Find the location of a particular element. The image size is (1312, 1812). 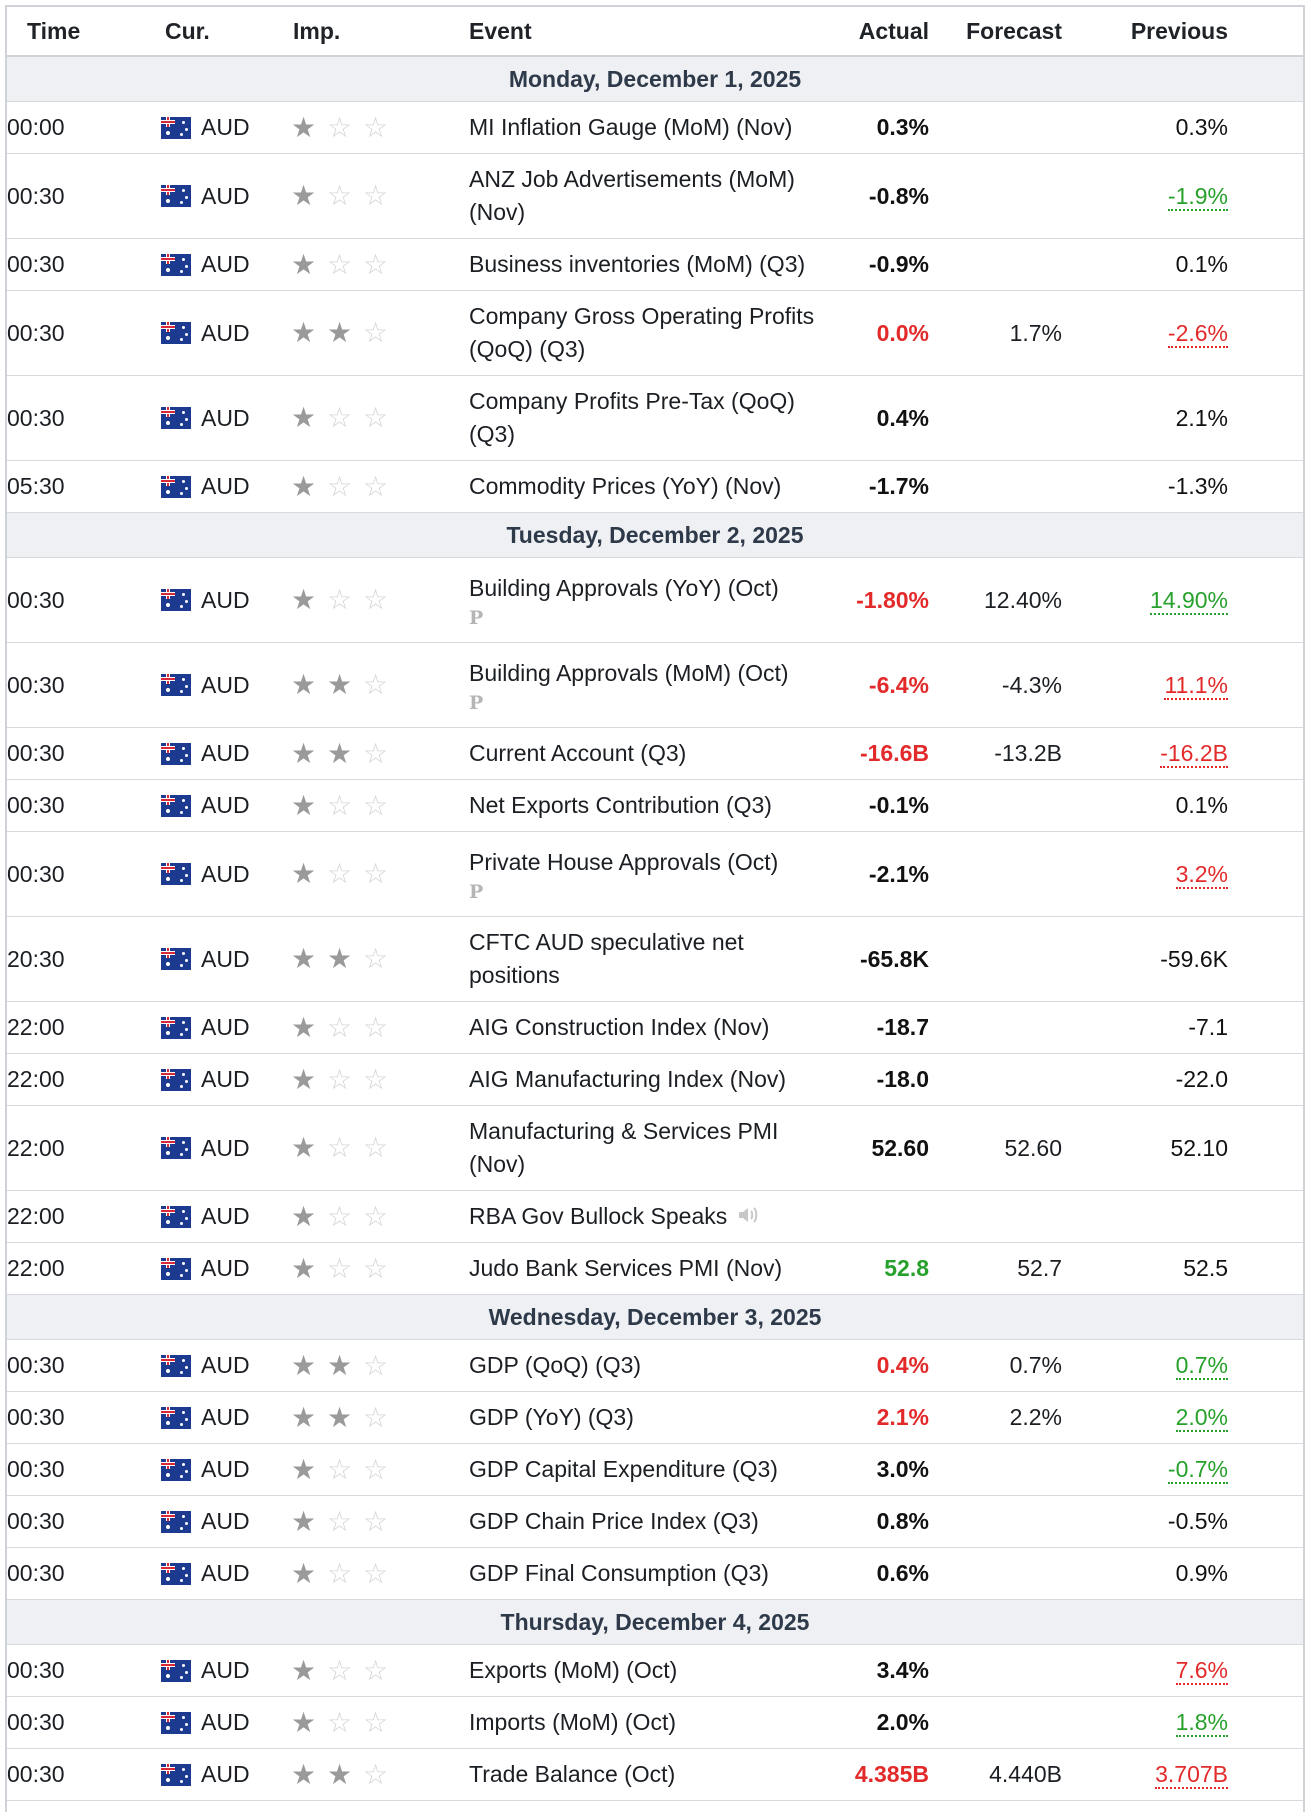

event-name-link: Imports (MoM) (Oct) is located at coordinates (572, 1722).